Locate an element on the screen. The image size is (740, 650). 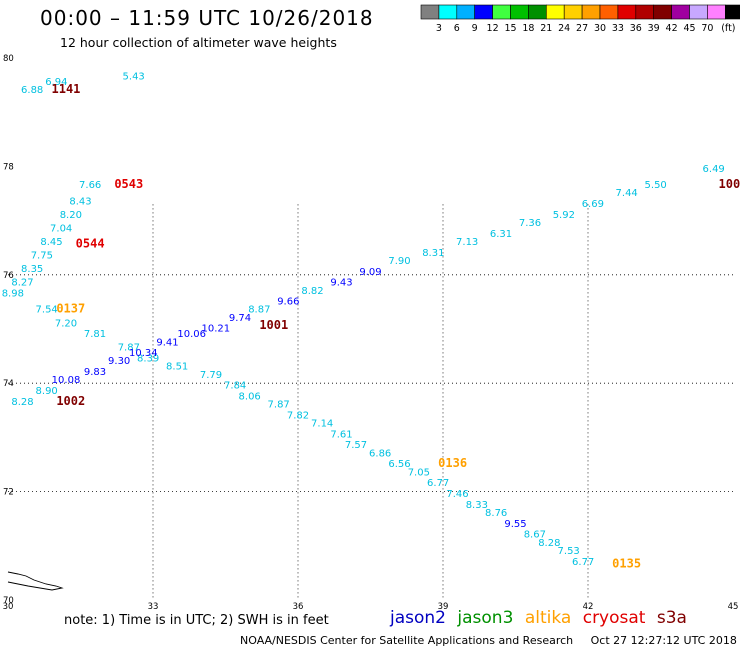
lon-label: 42 is located at coordinates (588, 607).